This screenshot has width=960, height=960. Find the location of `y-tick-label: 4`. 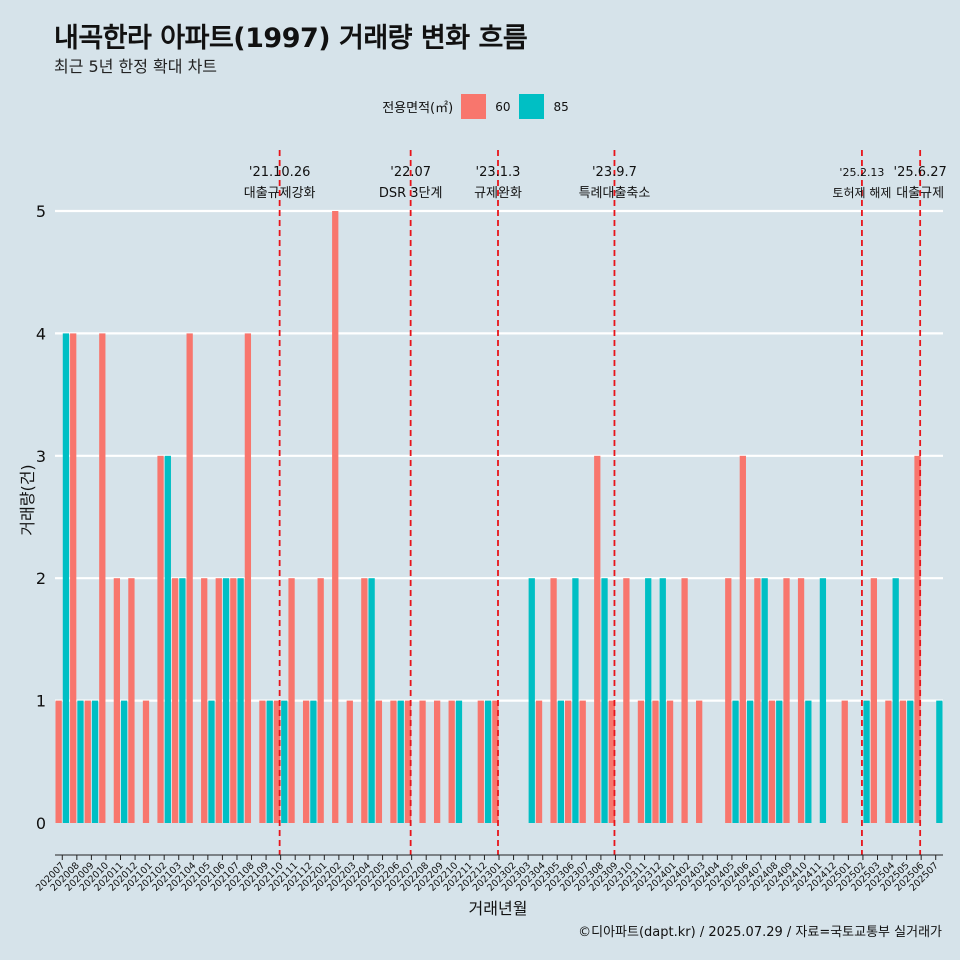

y-tick-label: 4 is located at coordinates (41, 333).